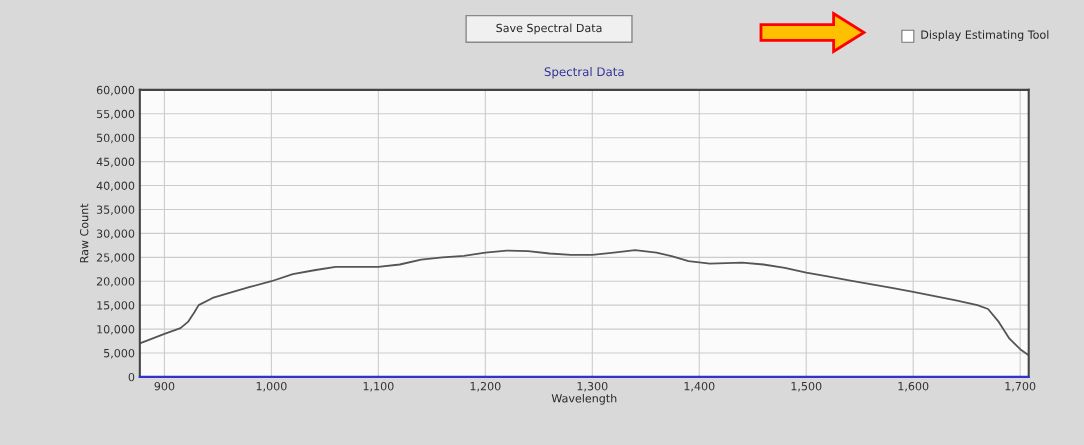  What do you see at coordinates (164, 386) in the screenshot?
I see `x-tick-label: 900` at bounding box center [164, 386].